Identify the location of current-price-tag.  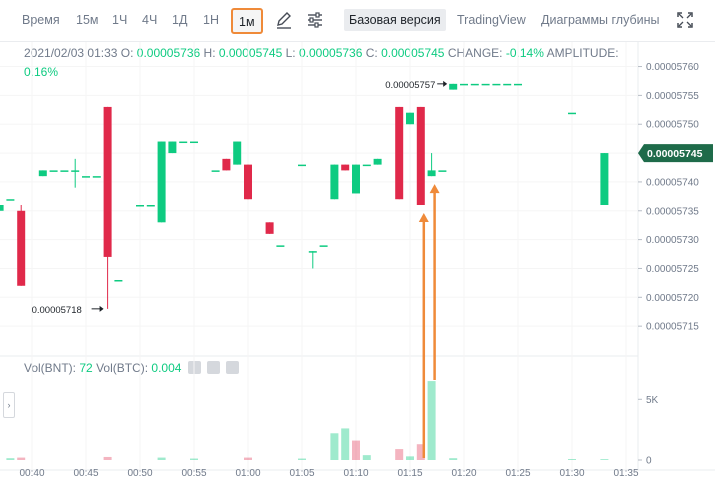
(675, 153).